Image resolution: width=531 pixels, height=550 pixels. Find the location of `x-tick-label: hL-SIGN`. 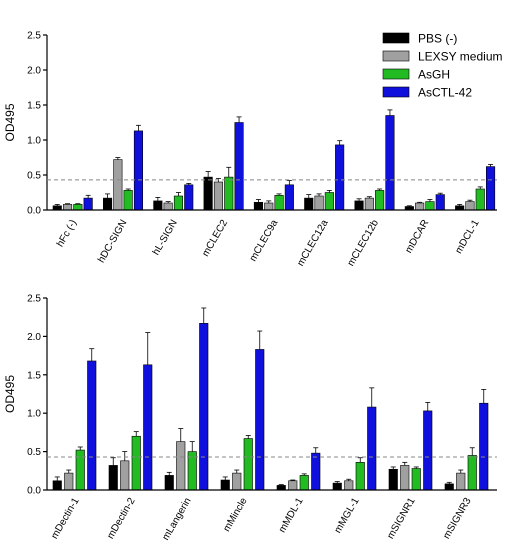

x-tick-label: hL-SIGN is located at coordinates (165, 237).